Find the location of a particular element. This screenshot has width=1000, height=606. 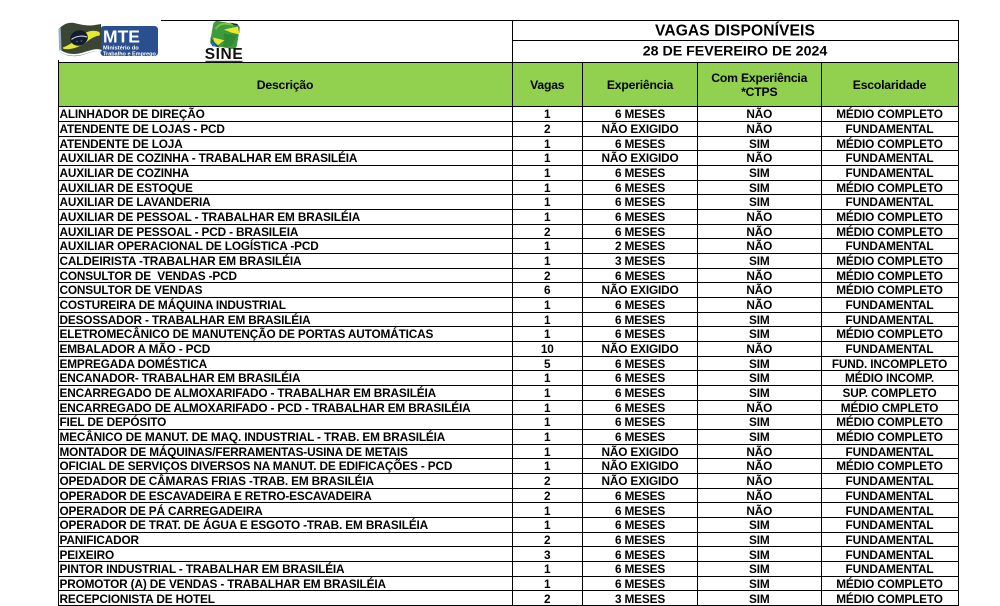

svg-text: MTE is located at coordinates (121, 37).